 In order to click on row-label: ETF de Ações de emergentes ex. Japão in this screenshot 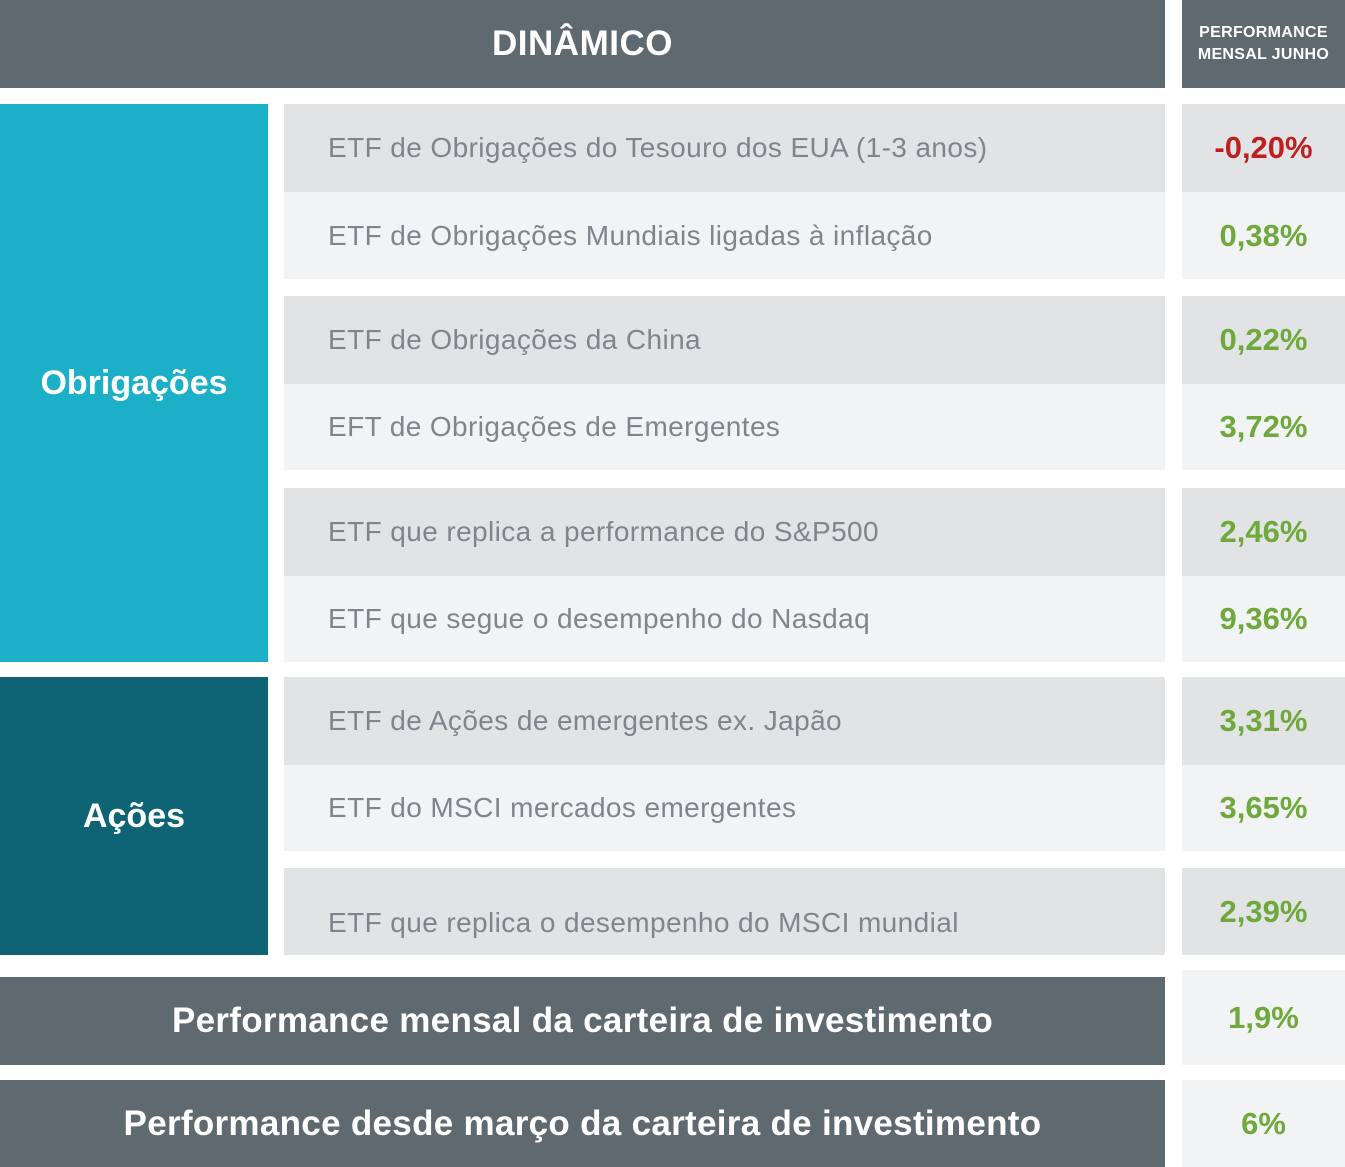, I will do `click(724, 721)`.